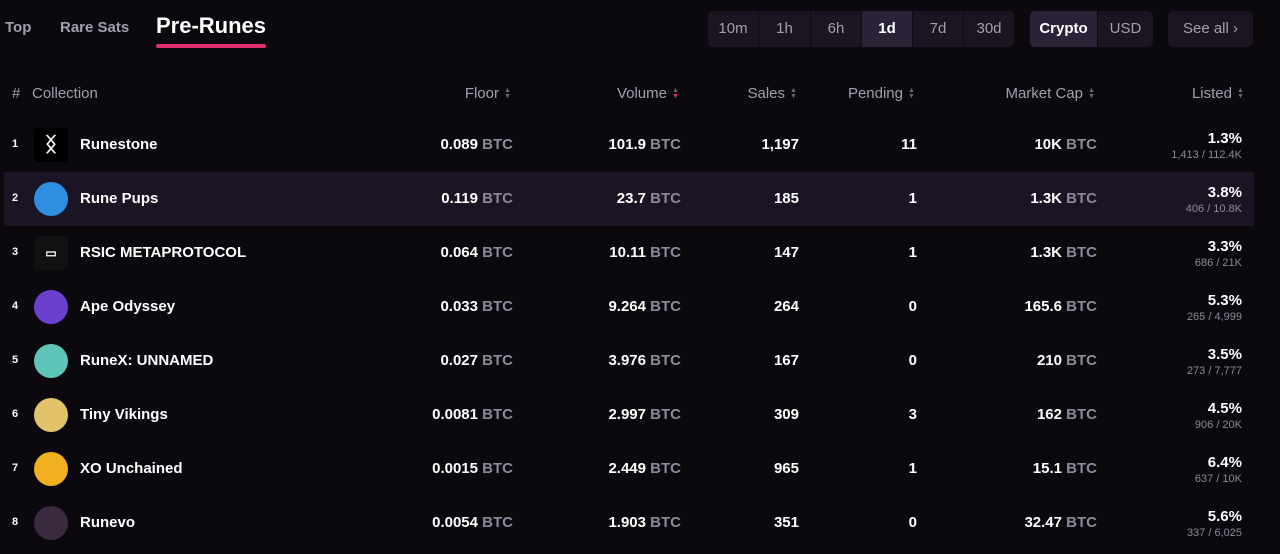 The width and height of the screenshot is (1280, 554). What do you see at coordinates (1218, 479) in the screenshot?
I see `listed-detail: 637 / 10K` at bounding box center [1218, 479].